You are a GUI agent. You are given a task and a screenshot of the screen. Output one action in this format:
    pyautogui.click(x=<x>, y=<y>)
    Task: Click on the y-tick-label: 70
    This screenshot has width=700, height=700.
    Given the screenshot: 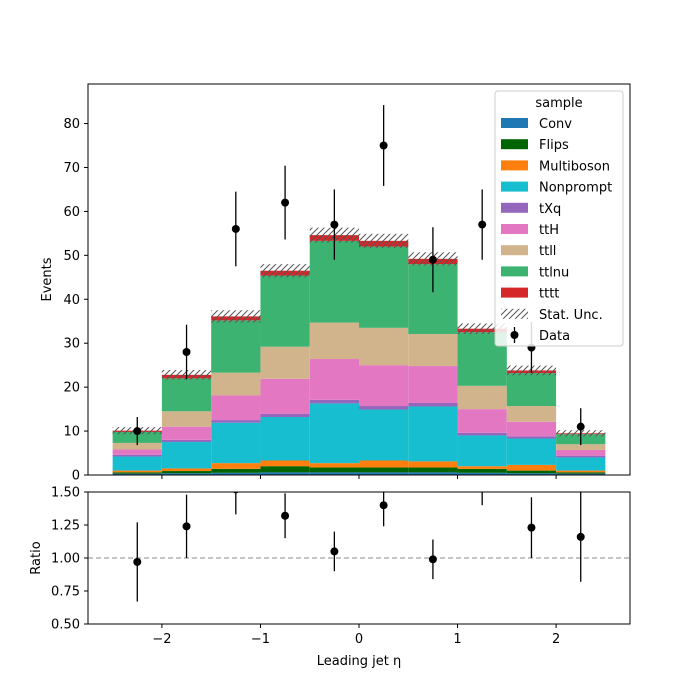 What is the action you would take?
    pyautogui.click(x=71, y=168)
    